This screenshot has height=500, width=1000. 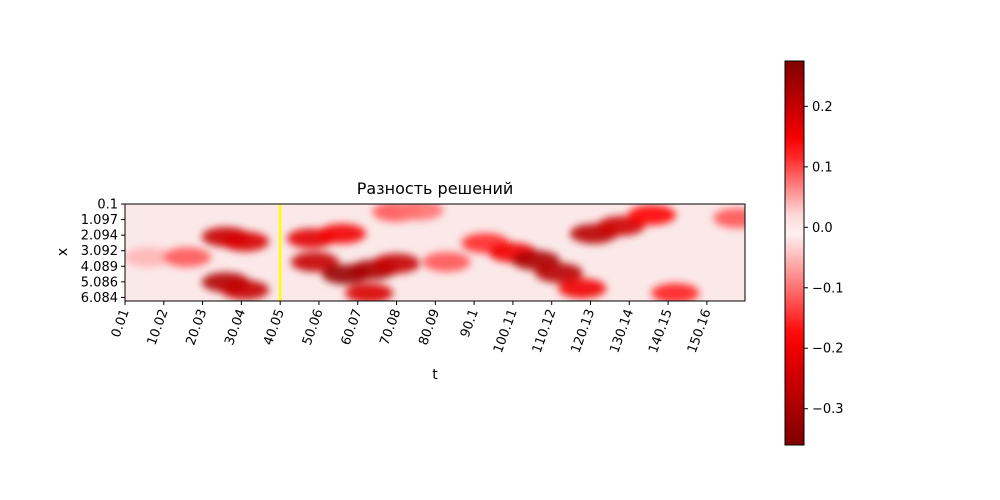 What do you see at coordinates (99, 282) in the screenshot?
I see `y-tick-label: 5.086` at bounding box center [99, 282].